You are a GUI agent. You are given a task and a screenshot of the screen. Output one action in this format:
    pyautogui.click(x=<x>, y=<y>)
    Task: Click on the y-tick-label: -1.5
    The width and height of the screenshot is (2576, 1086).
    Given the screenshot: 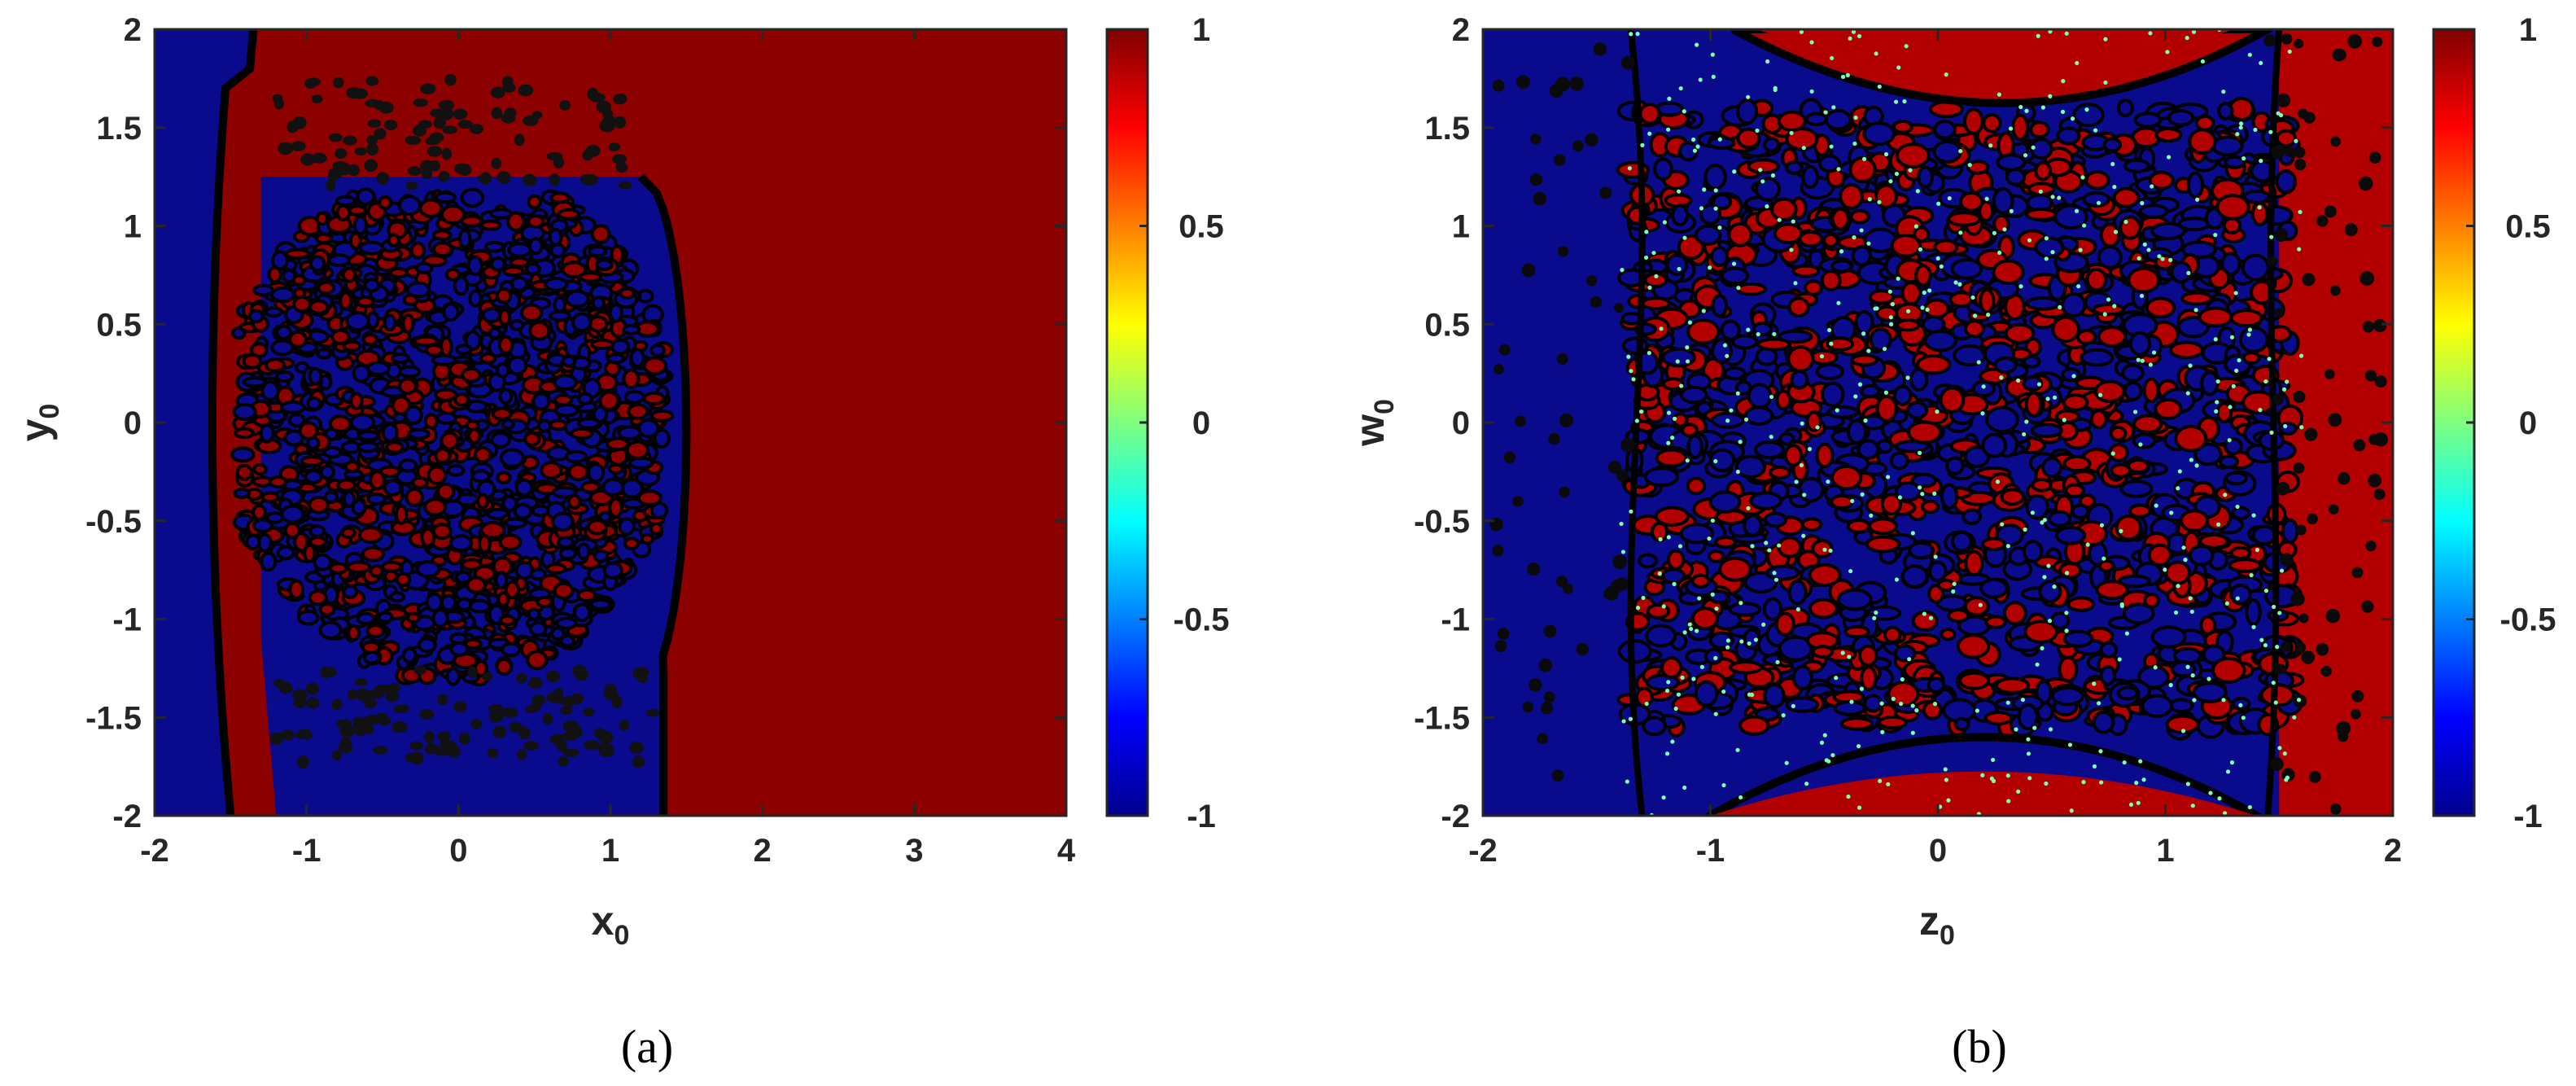 What is the action you would take?
    pyautogui.click(x=1442, y=718)
    